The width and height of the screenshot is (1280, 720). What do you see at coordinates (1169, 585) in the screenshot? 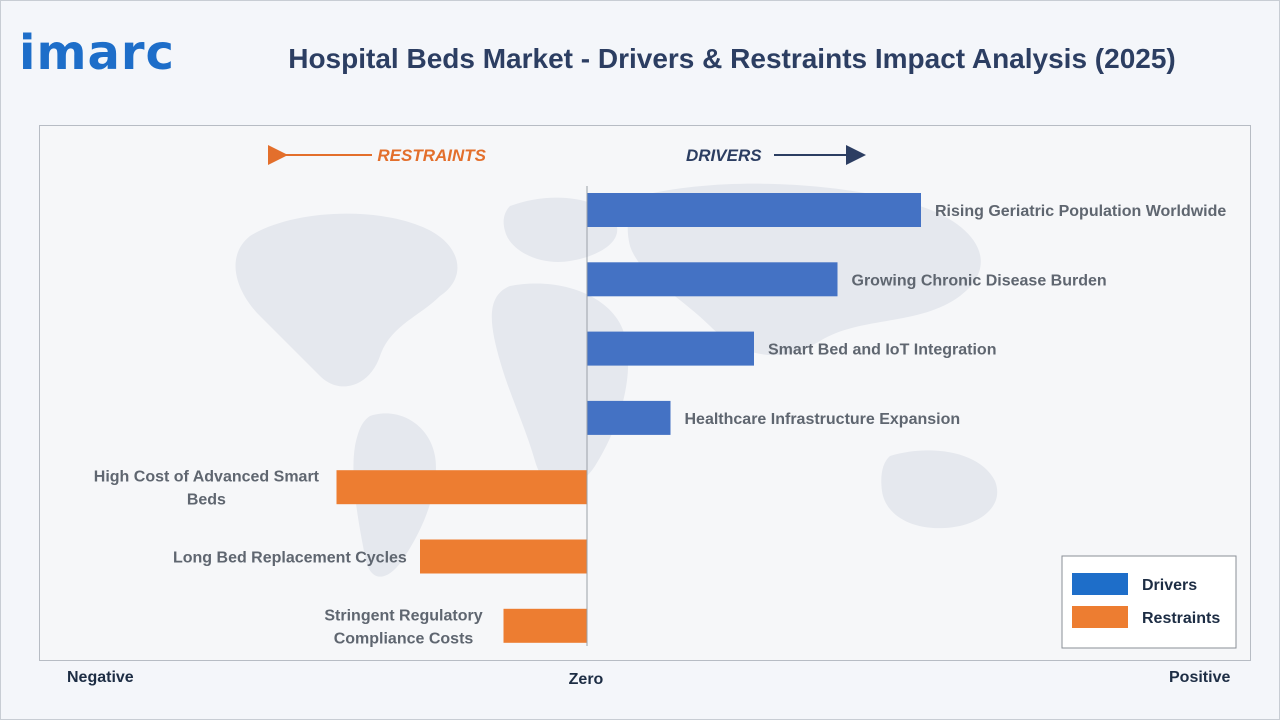
I see `legend-label-drivers: Drivers` at bounding box center [1169, 585].